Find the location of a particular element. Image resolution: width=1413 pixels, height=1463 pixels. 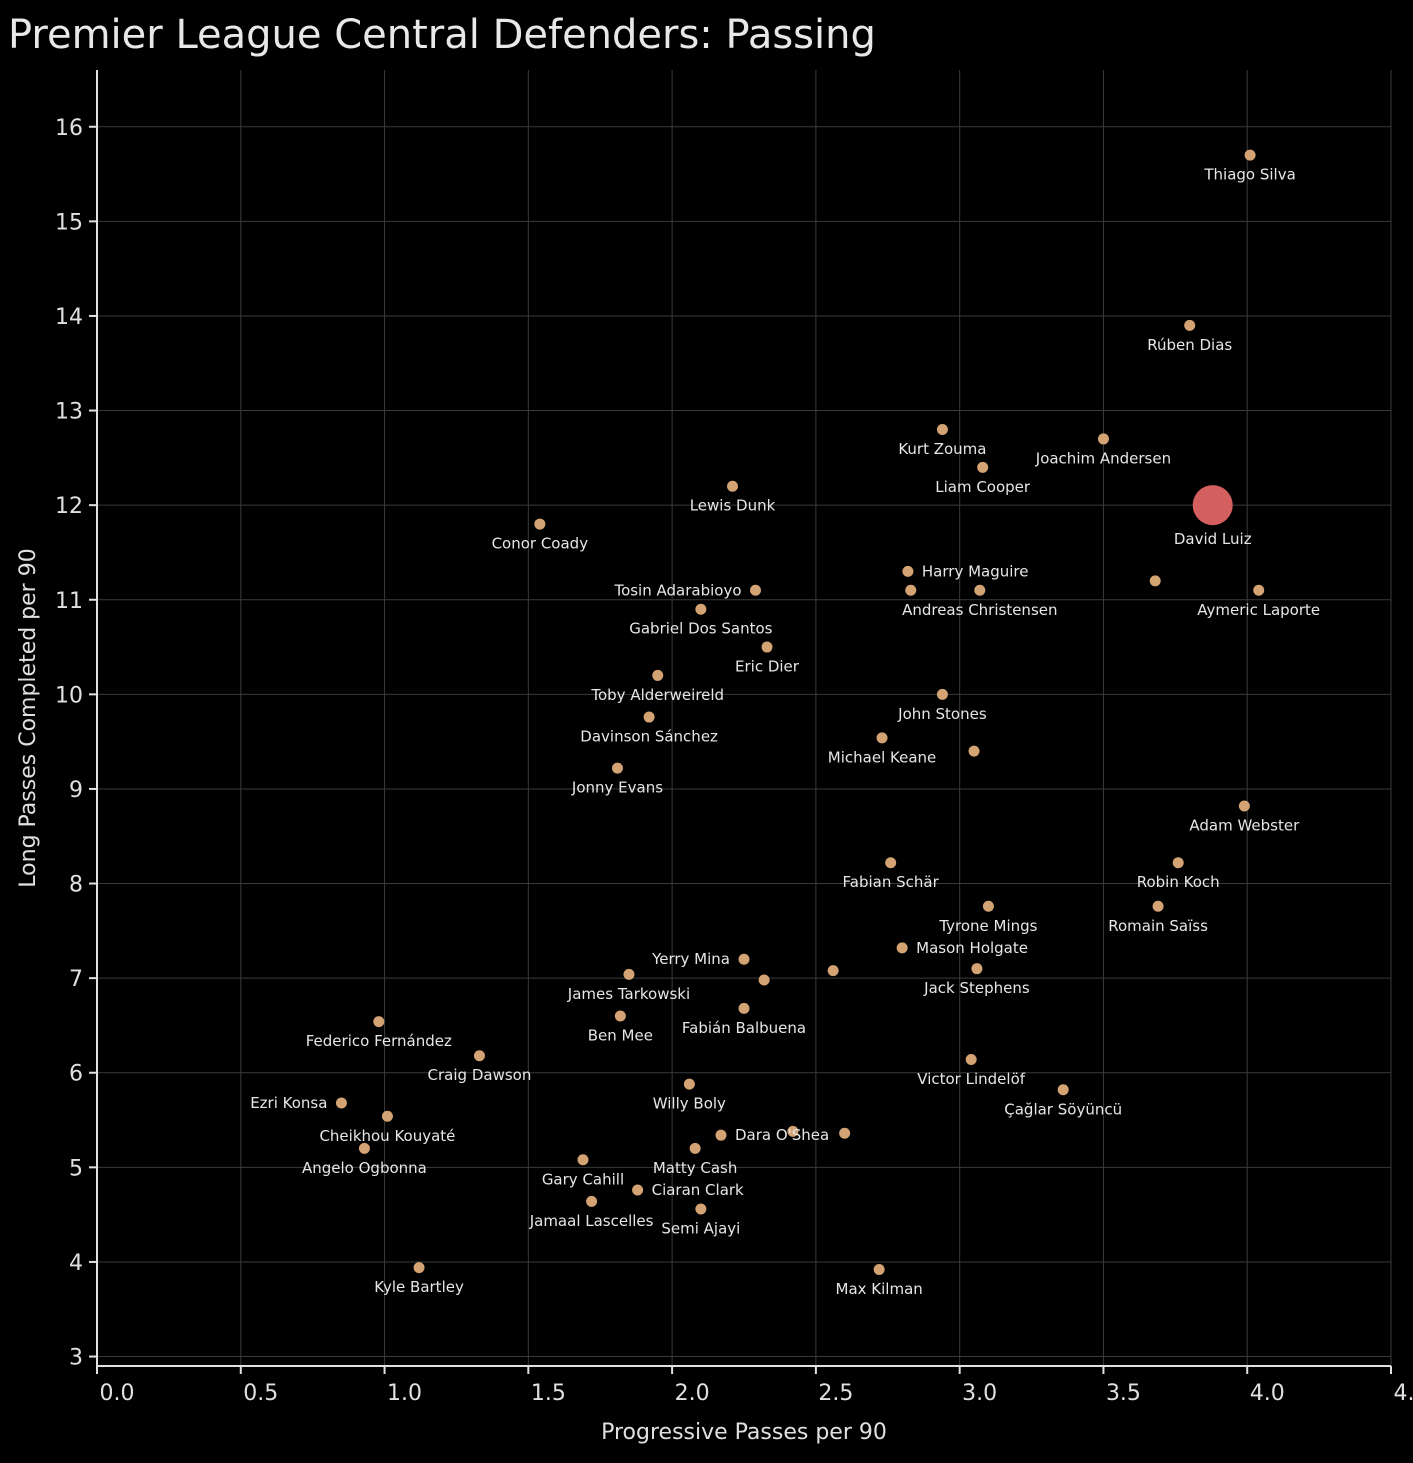

data-label: Angelo Ogbonna is located at coordinates (364, 1168).